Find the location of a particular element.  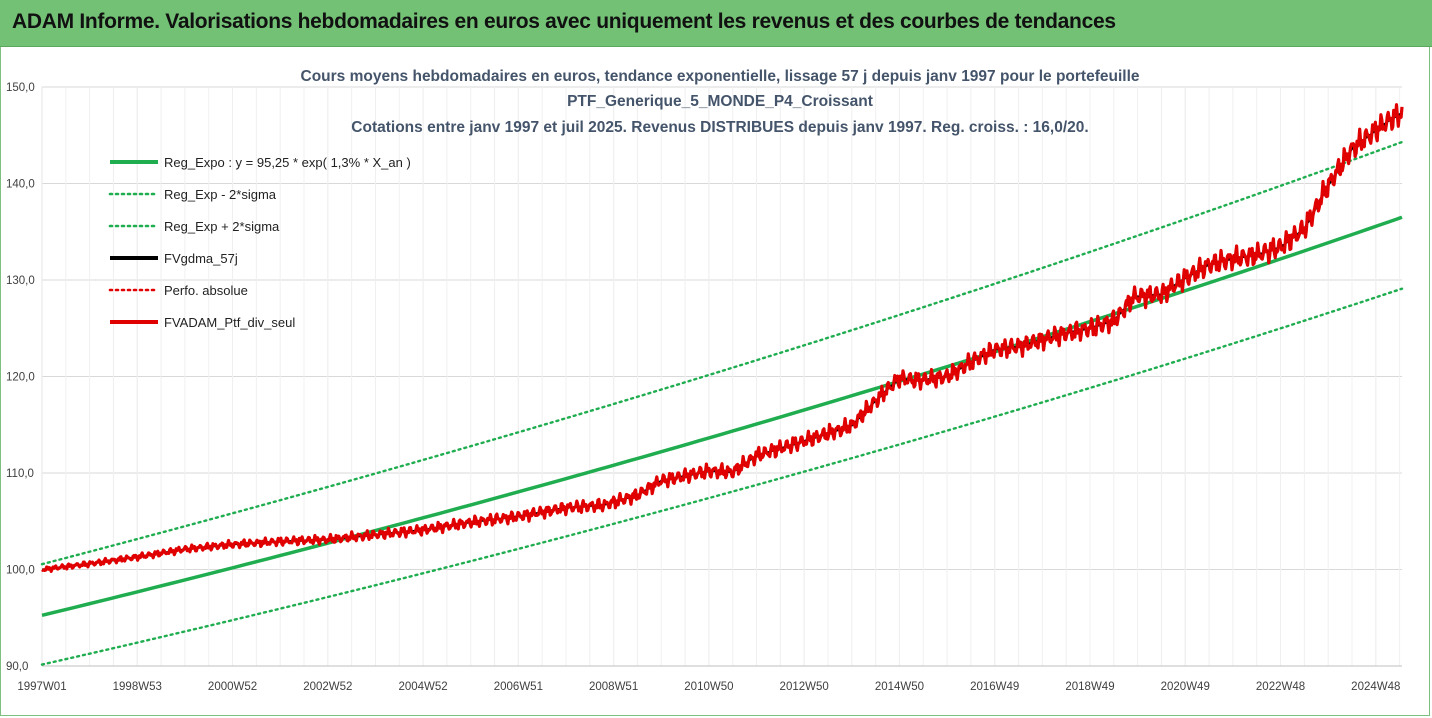

x-tick-label: 2018W49 is located at coordinates (1089, 687).